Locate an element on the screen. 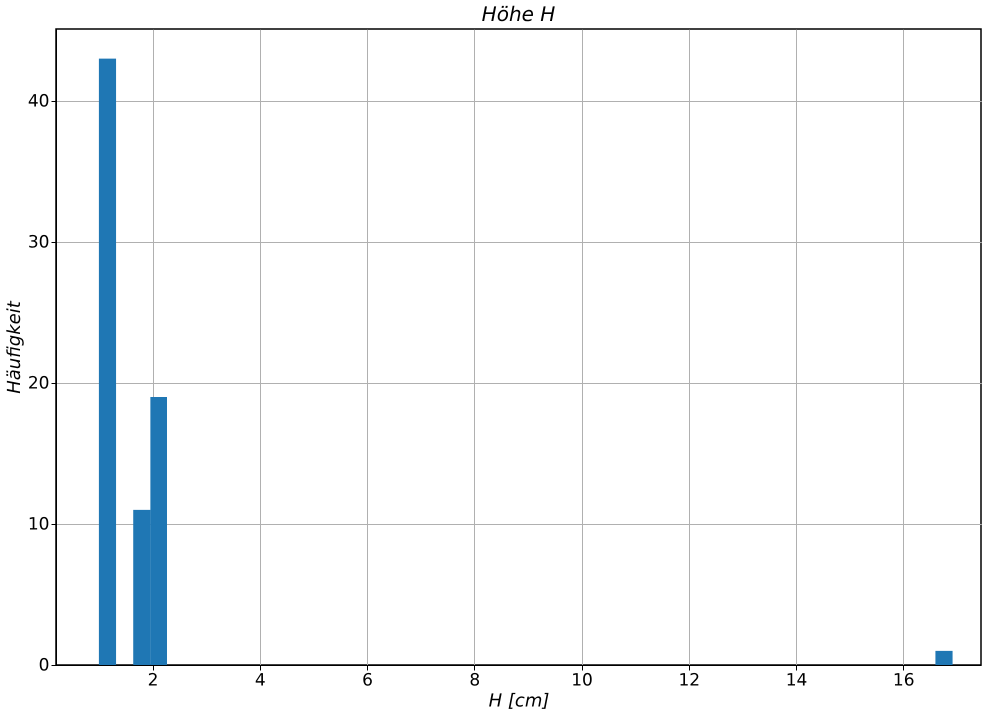 This screenshot has height=715, width=986. x-tick-label: 2 is located at coordinates (153, 680).